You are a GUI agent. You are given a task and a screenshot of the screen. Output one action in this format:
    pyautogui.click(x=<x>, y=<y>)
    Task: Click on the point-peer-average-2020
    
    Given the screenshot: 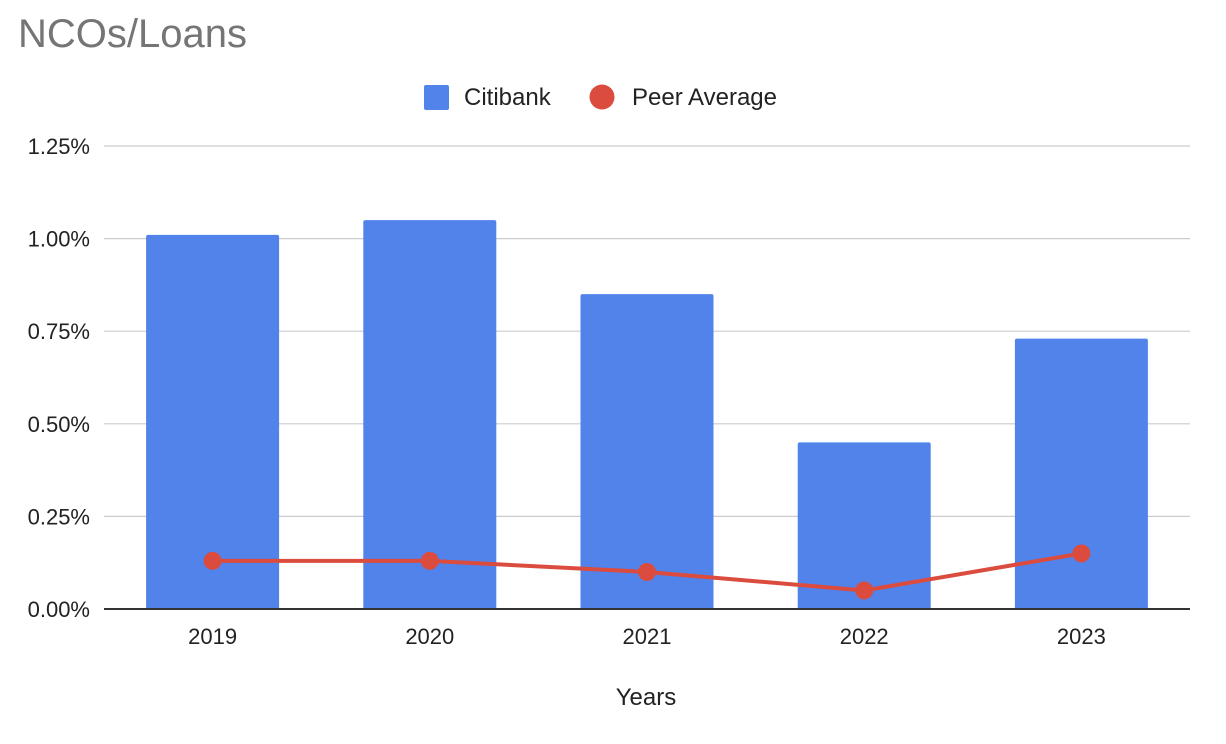 What is the action you would take?
    pyautogui.click(x=429, y=560)
    